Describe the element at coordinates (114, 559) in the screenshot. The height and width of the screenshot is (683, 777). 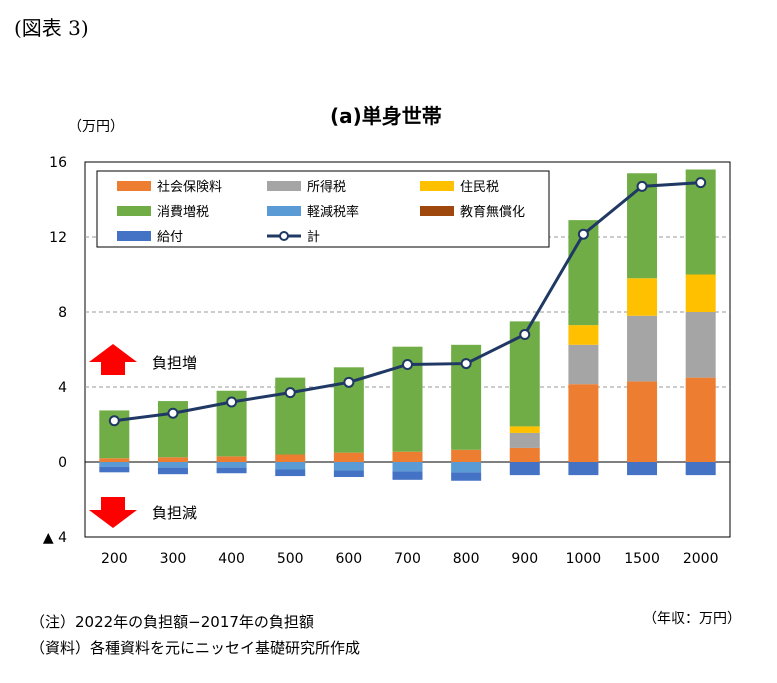
I see `x-tick-label: 200` at that location.